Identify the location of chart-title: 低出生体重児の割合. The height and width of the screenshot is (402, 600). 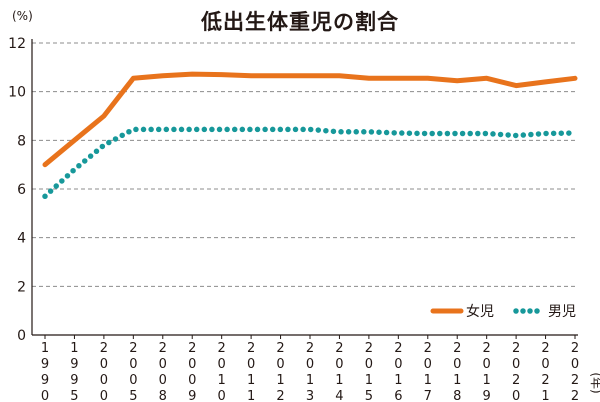
(300, 22).